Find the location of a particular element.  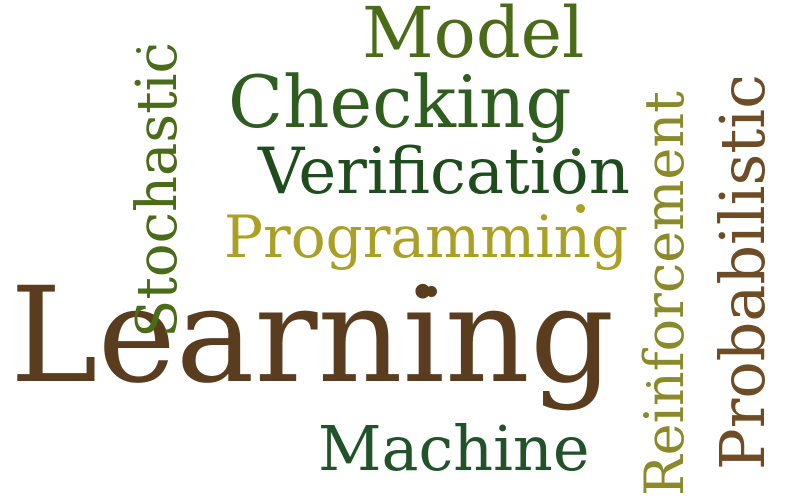

word-stochastic: Stochastic is located at coordinates (157, 190).